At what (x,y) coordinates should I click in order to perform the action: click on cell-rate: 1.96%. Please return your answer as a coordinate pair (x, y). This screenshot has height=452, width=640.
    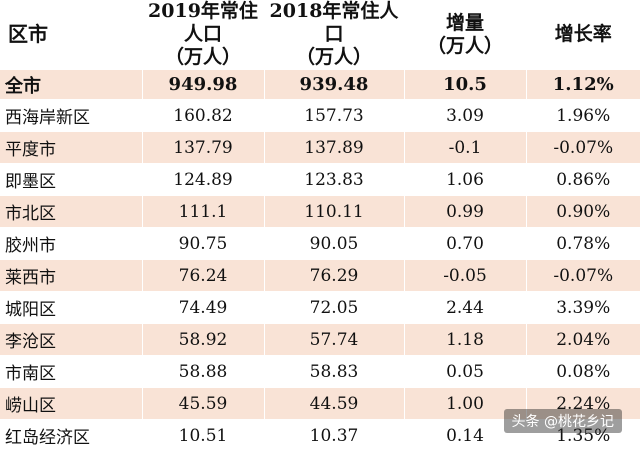
    Looking at the image, I should click on (583, 115).